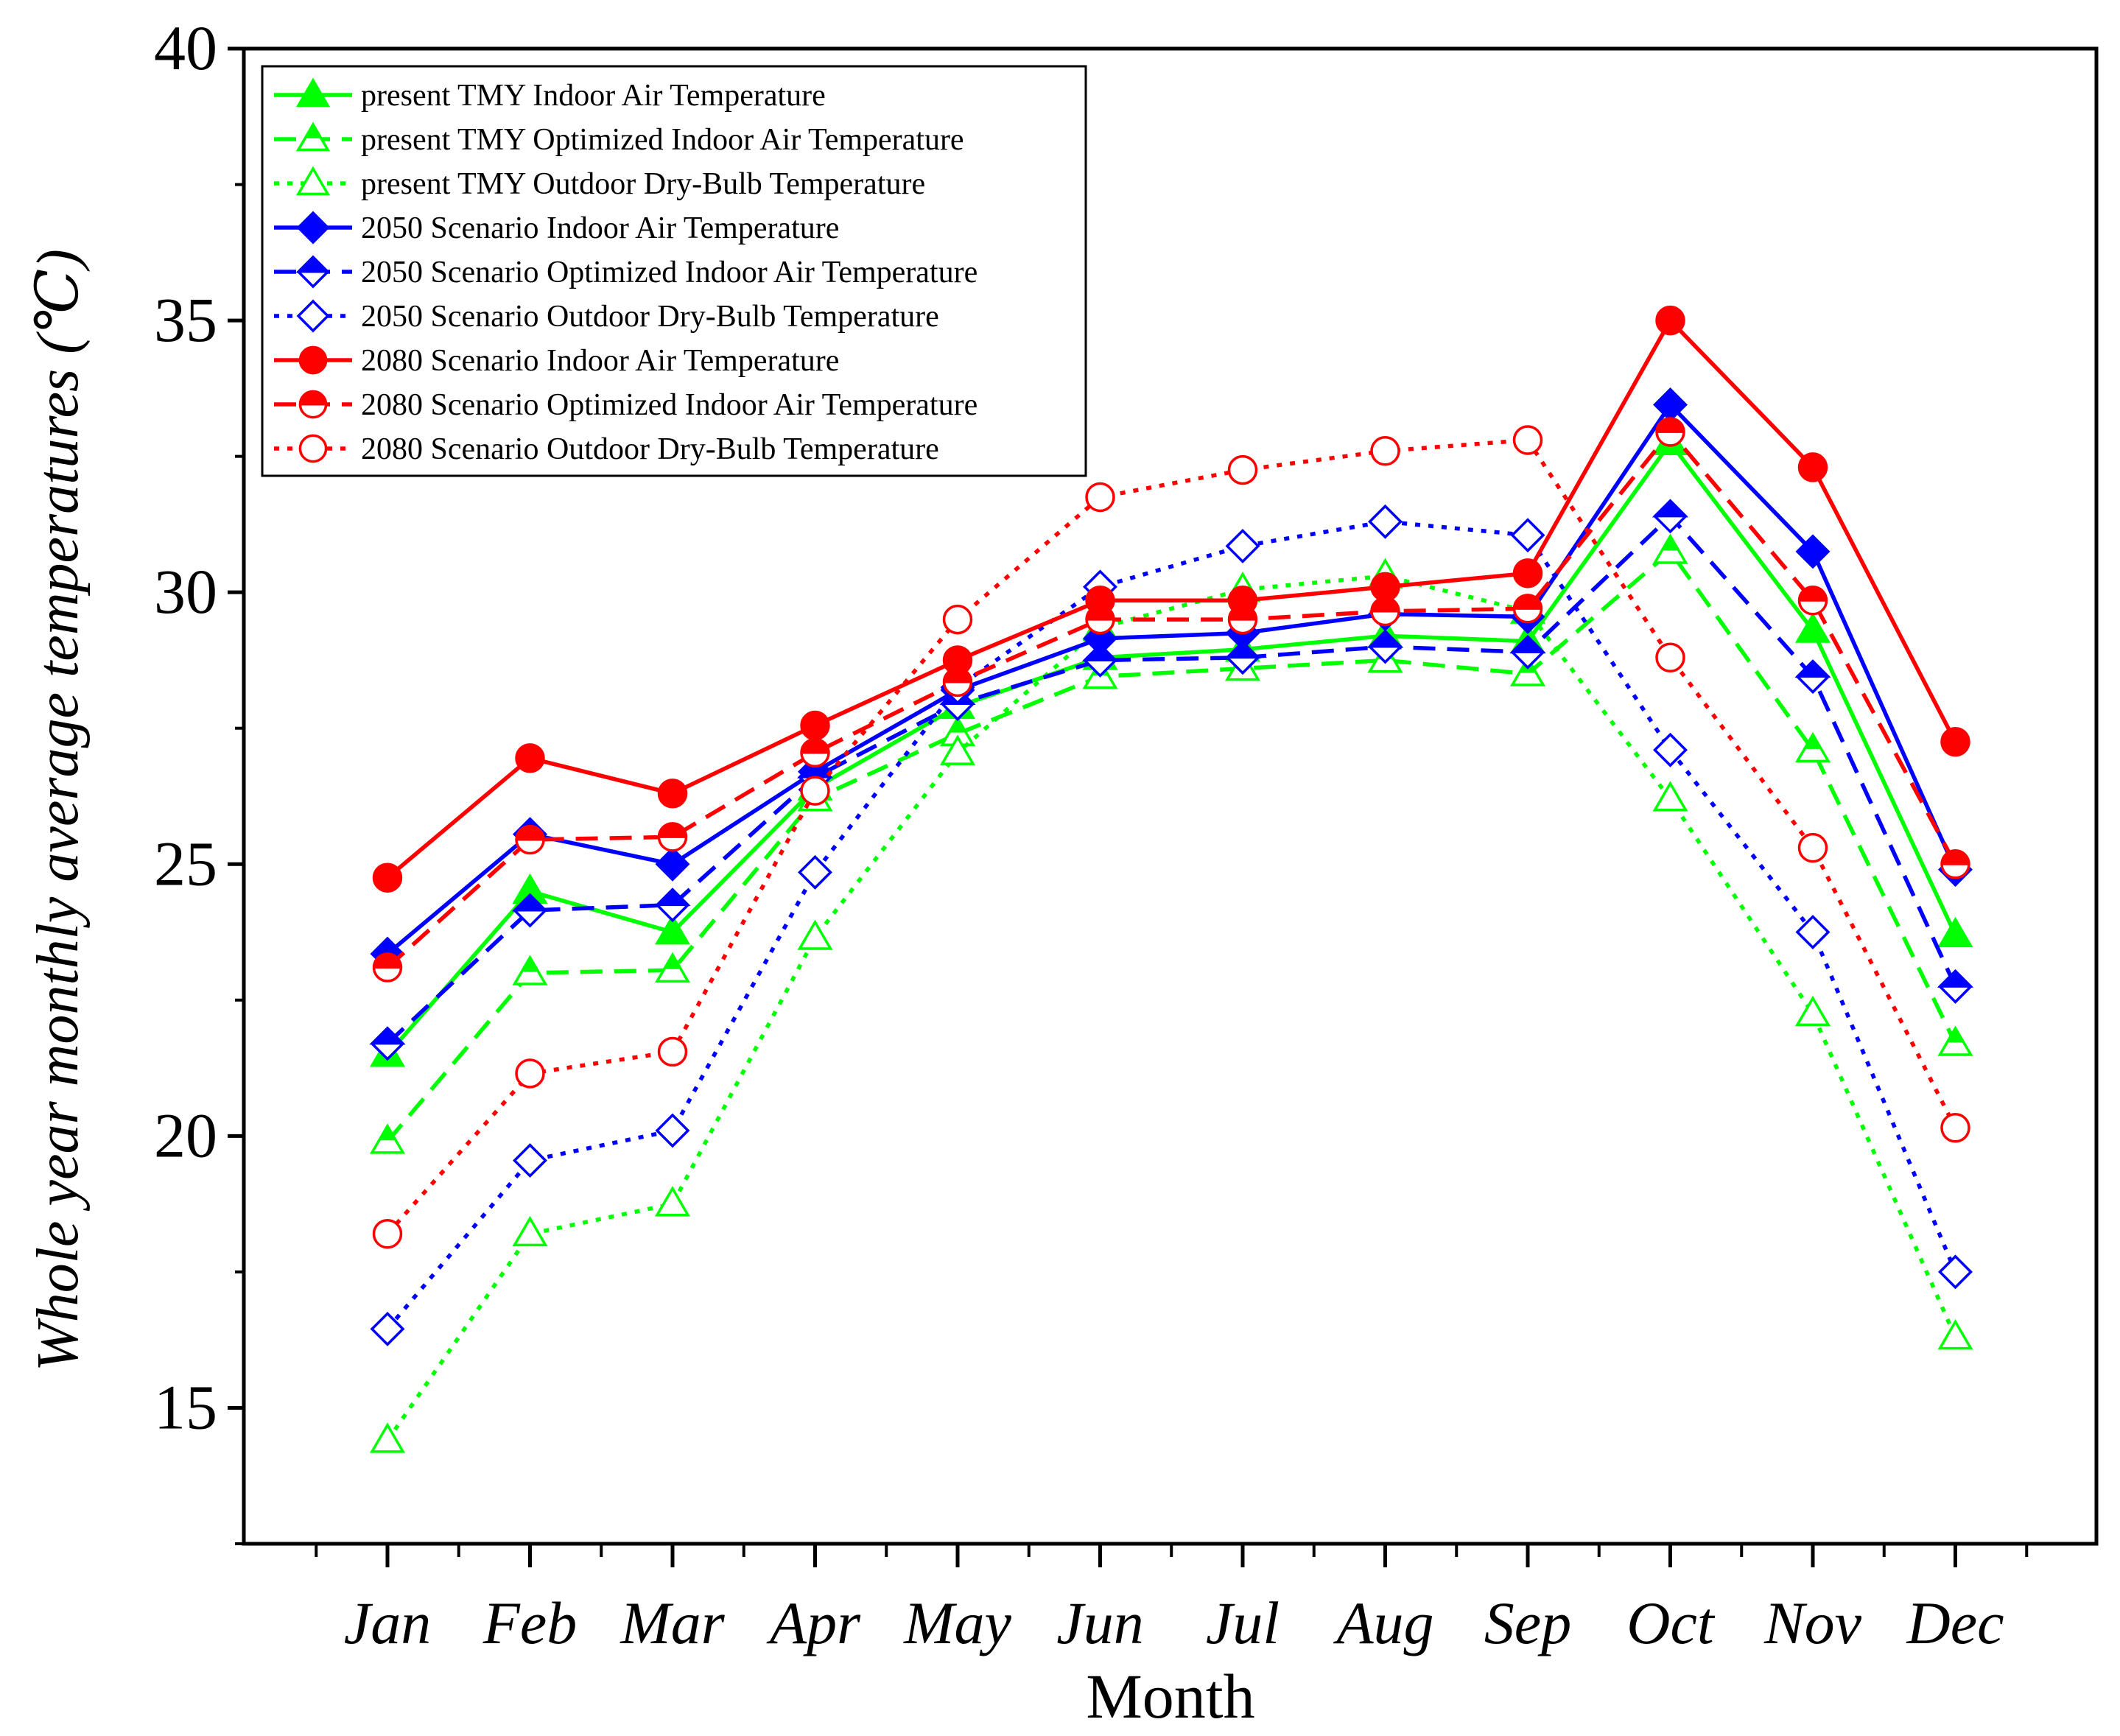 Image resolution: width=2120 pixels, height=1736 pixels. What do you see at coordinates (185, 319) in the screenshot?
I see `y-tick-label: 35` at bounding box center [185, 319].